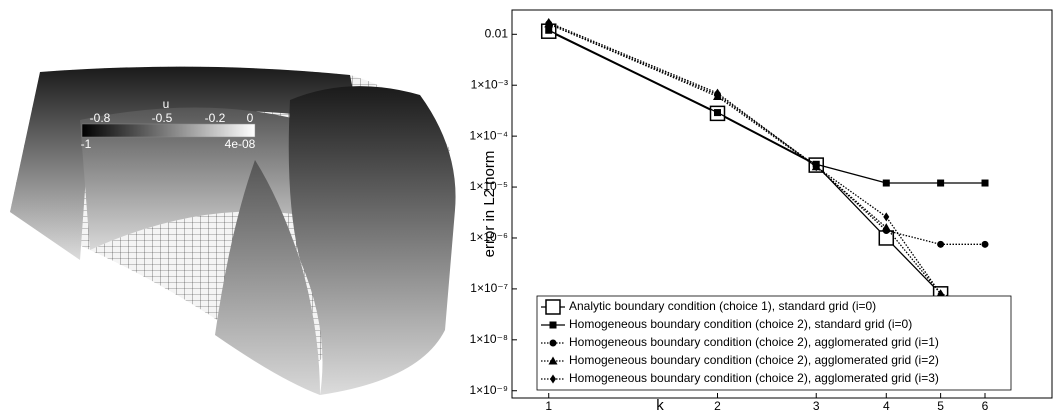  What do you see at coordinates (489, 204) in the screenshot?
I see `y-axis-label: error in L2 norm` at bounding box center [489, 204].